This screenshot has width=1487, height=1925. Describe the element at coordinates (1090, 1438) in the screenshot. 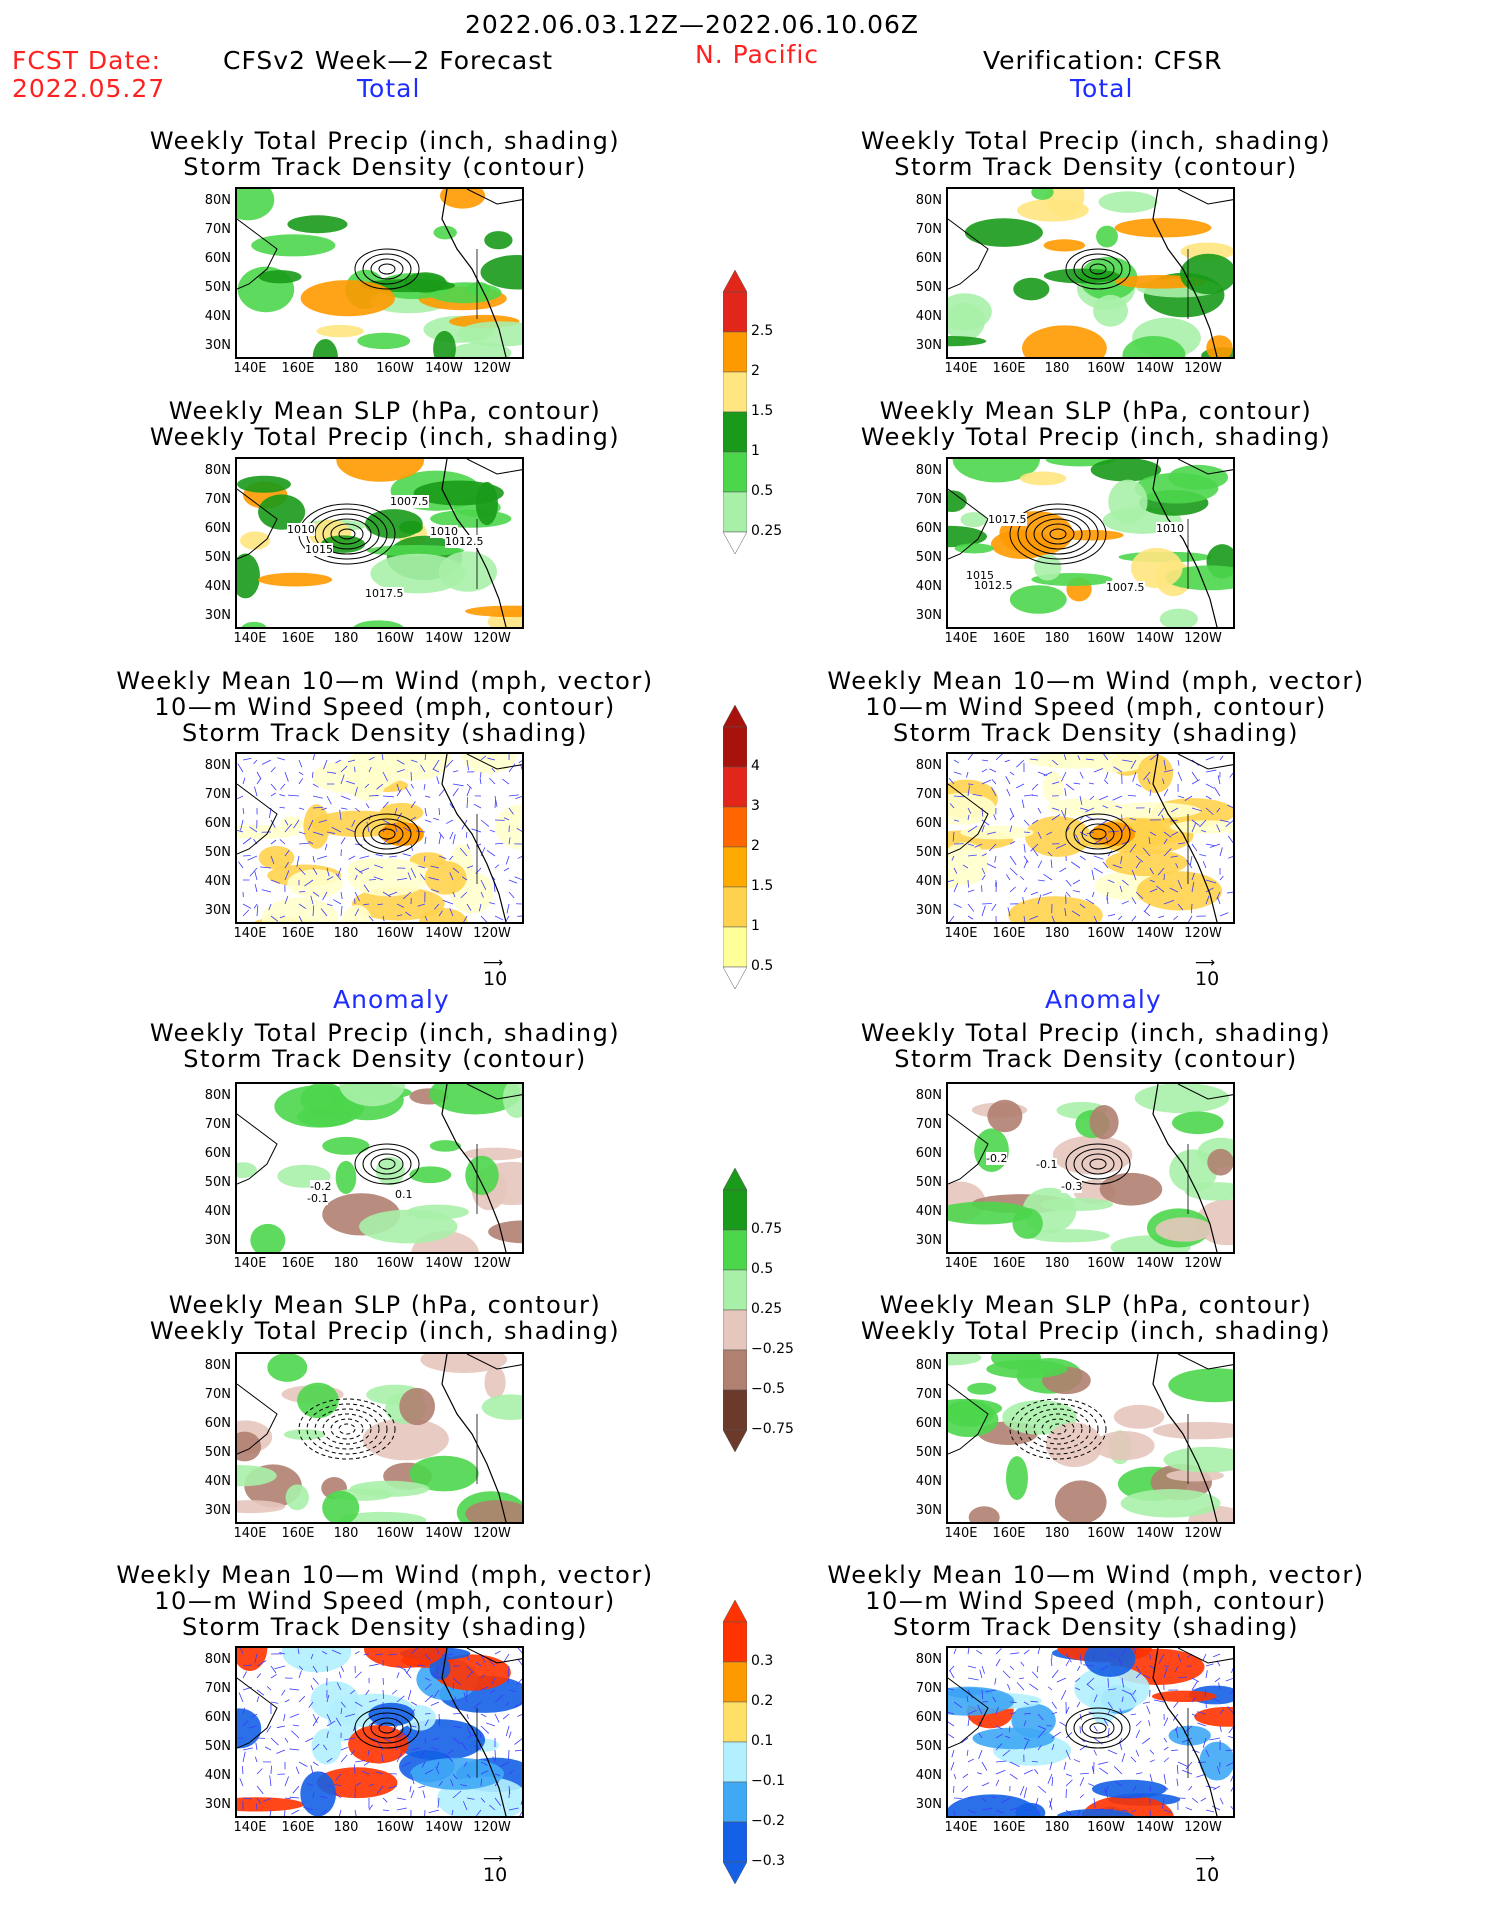

I see `map-panel-ob-slp-anom` at that location.